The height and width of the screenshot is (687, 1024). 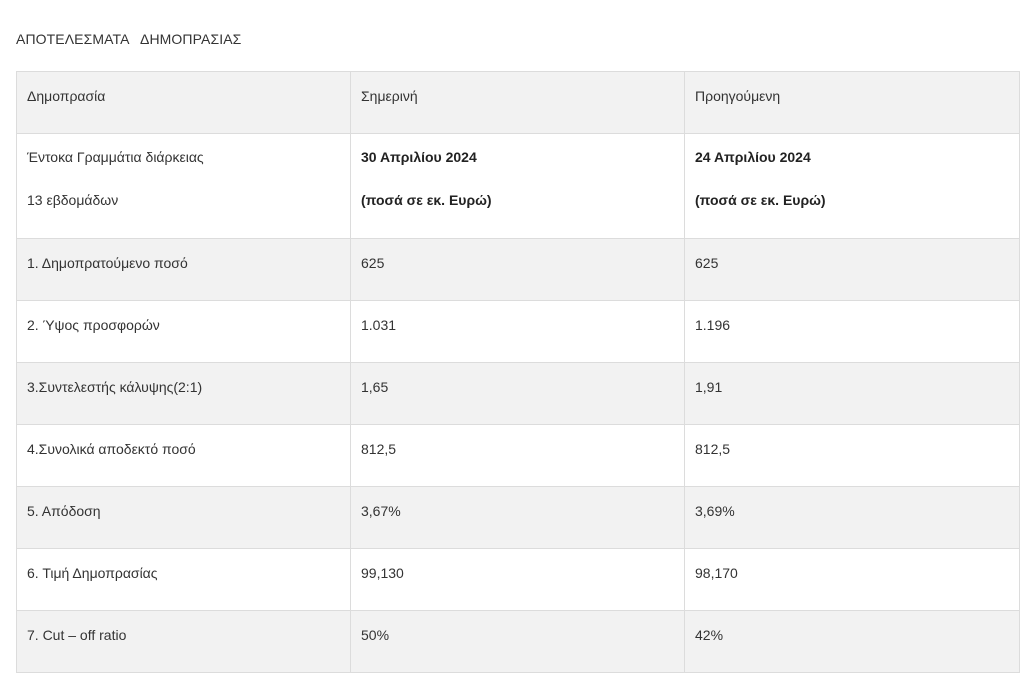 I want to click on previous-date: 24 Απριλίου 2024, so click(x=753, y=157).